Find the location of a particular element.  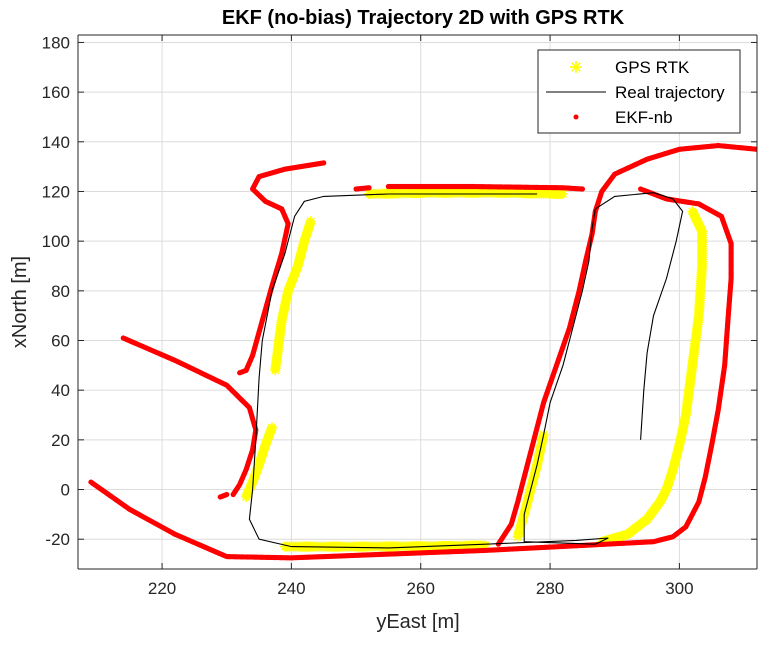

legend-gps-asterisk is located at coordinates (576, 67).